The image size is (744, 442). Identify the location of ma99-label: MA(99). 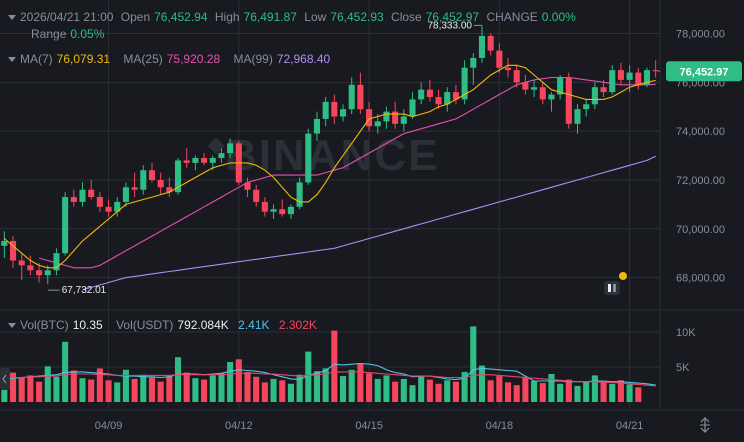
(253, 59).